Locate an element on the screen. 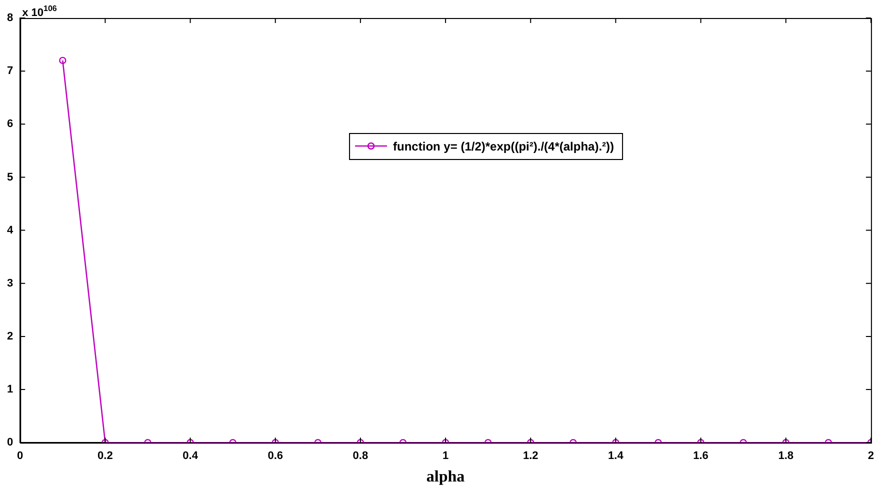  x-tick-label: 0.6 is located at coordinates (276, 456).